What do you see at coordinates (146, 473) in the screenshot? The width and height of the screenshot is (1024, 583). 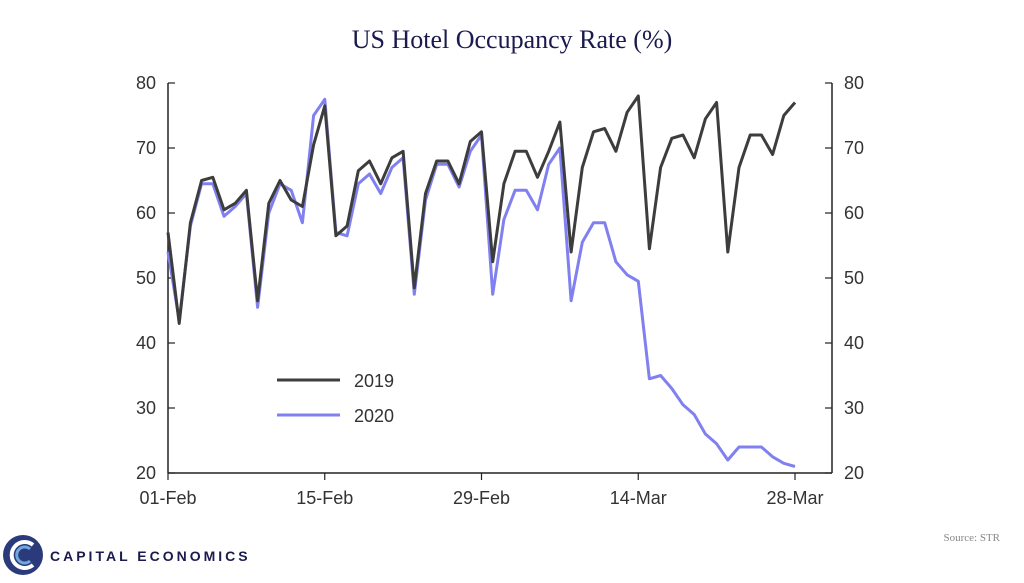 I see `y-tick-label-left: 20` at bounding box center [146, 473].